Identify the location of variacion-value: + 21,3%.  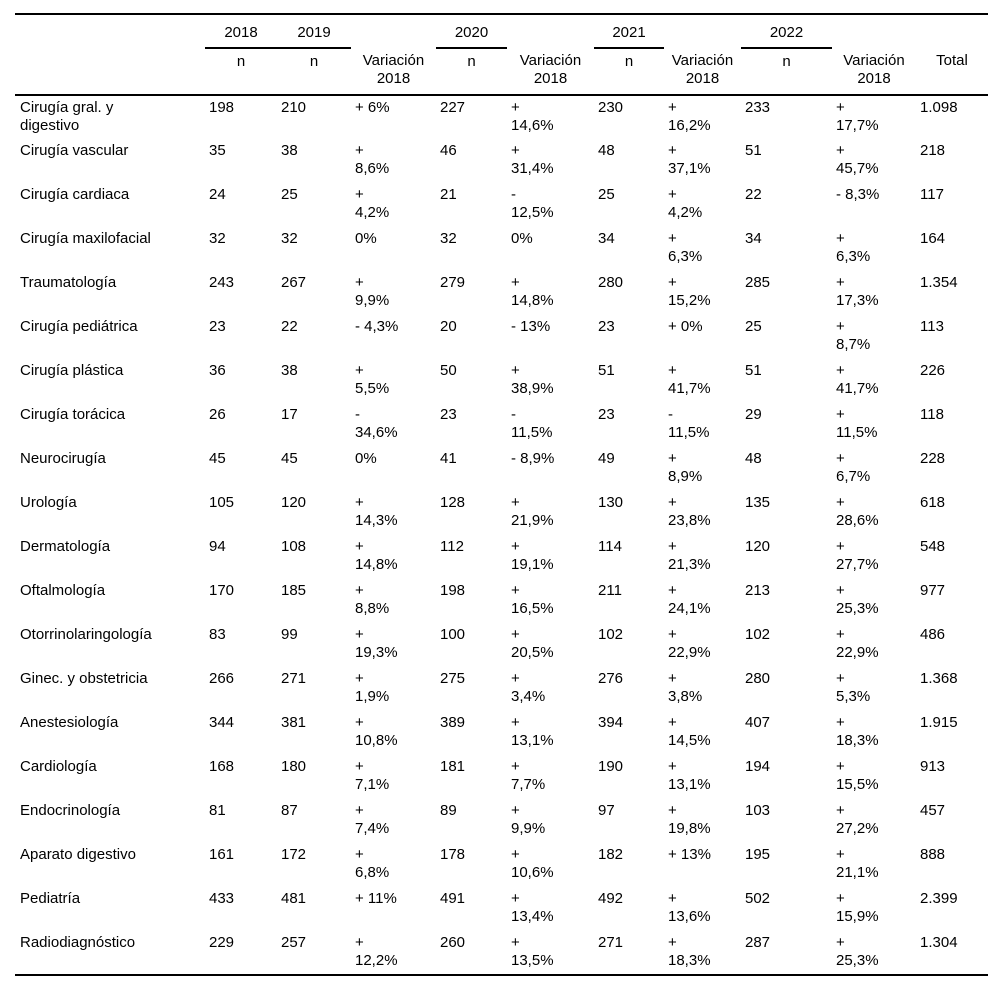
(689, 555).